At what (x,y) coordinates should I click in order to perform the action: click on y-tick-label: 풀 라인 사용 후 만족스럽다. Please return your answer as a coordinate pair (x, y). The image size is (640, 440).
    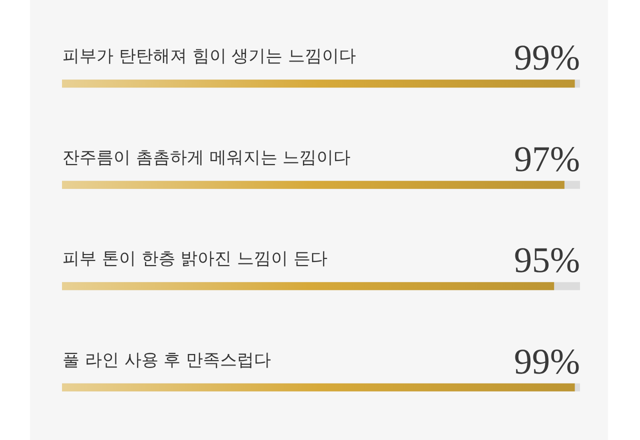
    Looking at the image, I should click on (167, 360).